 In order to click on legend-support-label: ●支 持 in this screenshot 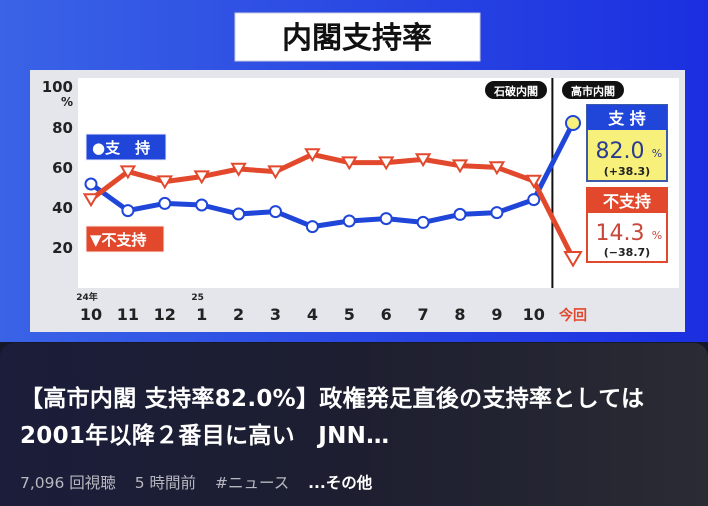, I will do `click(121, 148)`.